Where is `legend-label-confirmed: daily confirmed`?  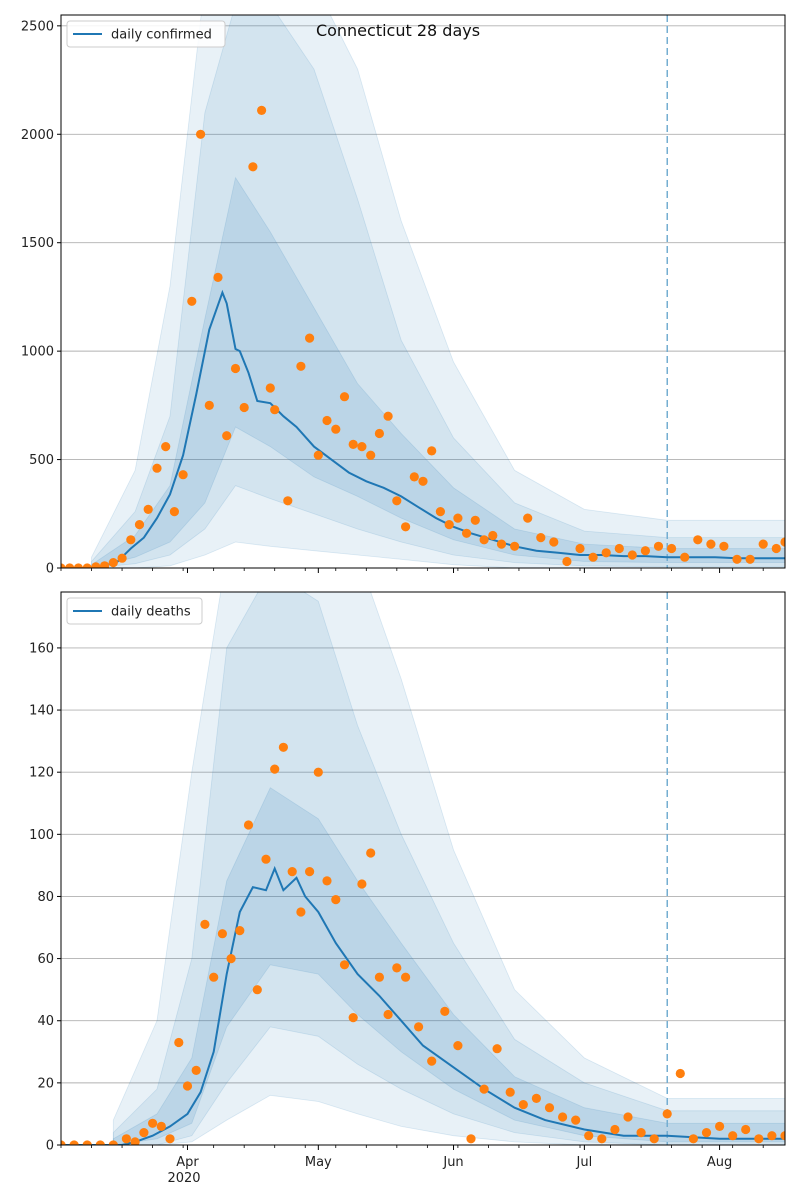
legend-label-confirmed: daily confirmed is located at coordinates (161, 35).